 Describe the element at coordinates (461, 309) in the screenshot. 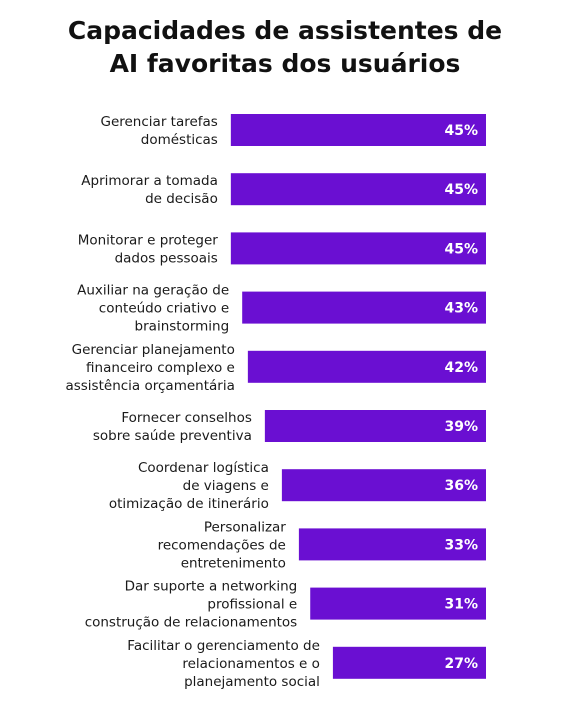

I see `bar-value-label-4: 43%` at that location.